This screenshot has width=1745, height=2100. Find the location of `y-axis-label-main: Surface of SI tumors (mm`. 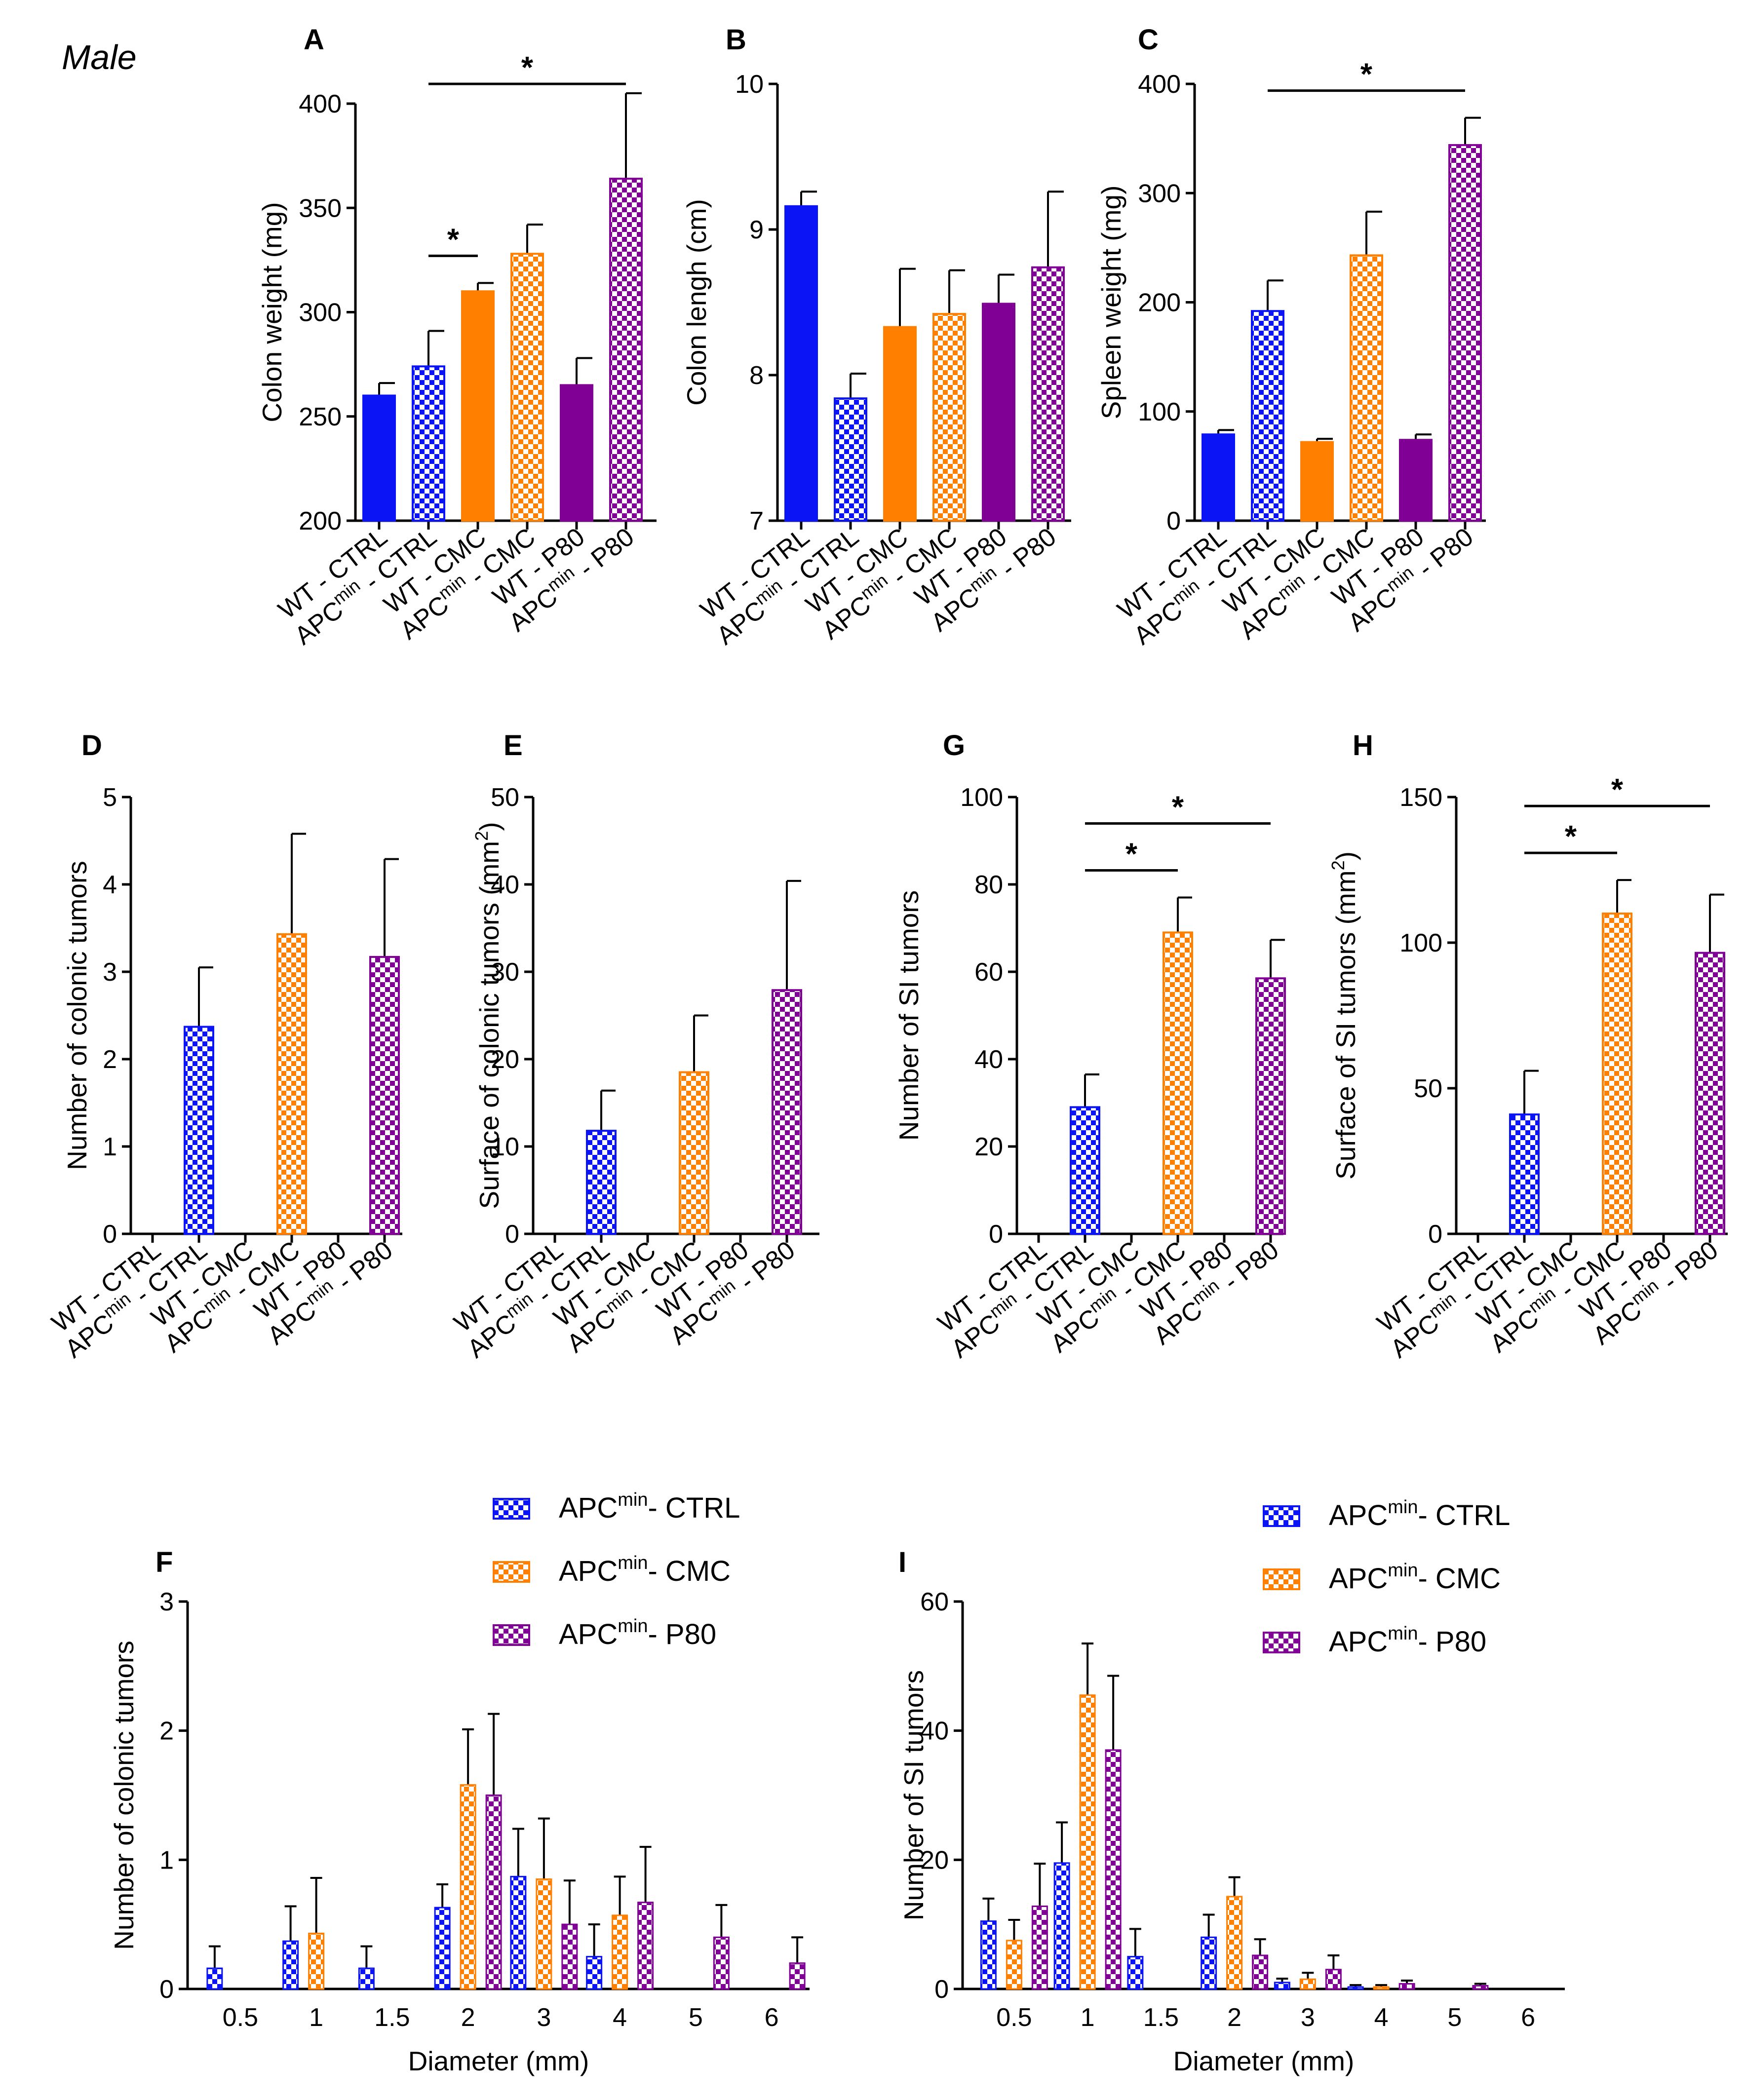

y-axis-label-main: Surface of SI tumors (mm is located at coordinates (1346, 1025).